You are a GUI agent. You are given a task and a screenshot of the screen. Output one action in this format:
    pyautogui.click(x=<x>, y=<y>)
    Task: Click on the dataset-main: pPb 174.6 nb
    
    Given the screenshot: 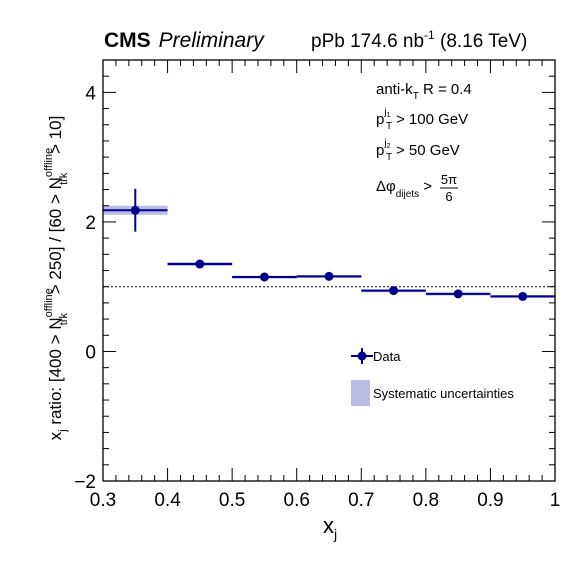 What is the action you would take?
    pyautogui.click(x=367, y=41)
    